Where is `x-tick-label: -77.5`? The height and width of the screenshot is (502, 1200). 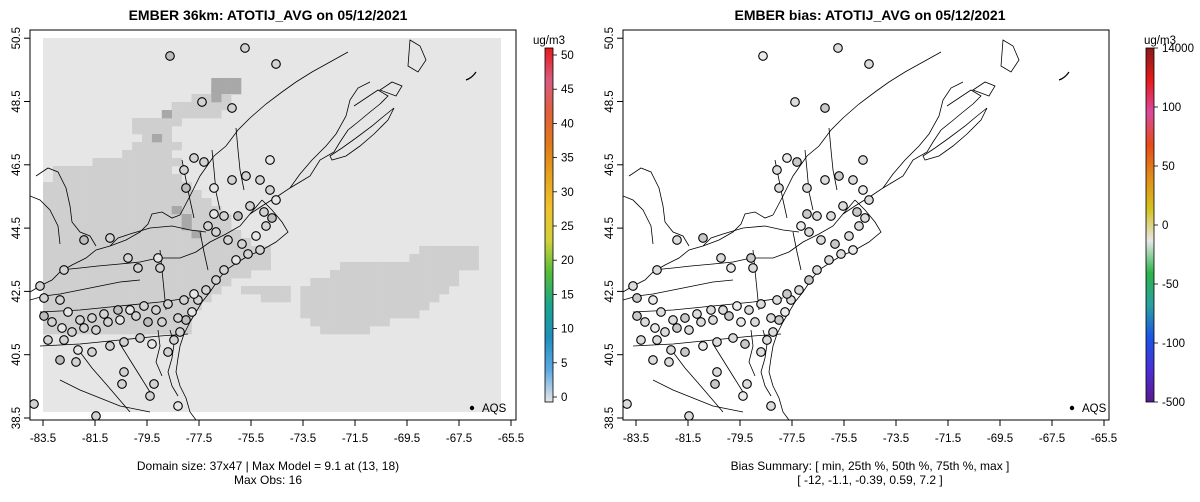 x-tick-label: -77.5 is located at coordinates (199, 439).